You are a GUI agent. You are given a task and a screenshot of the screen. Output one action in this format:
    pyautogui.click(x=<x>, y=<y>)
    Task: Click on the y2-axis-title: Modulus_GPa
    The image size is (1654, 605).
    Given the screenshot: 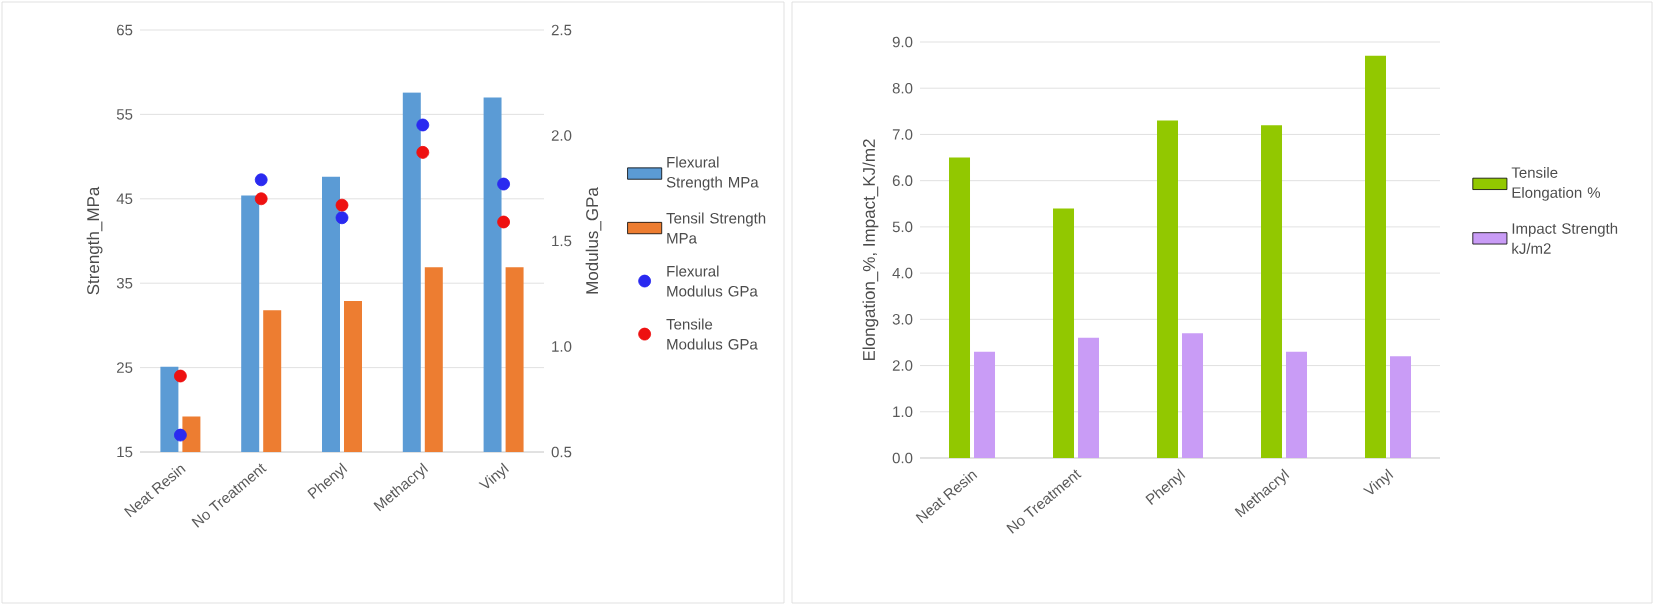 What is the action you would take?
    pyautogui.click(x=593, y=240)
    